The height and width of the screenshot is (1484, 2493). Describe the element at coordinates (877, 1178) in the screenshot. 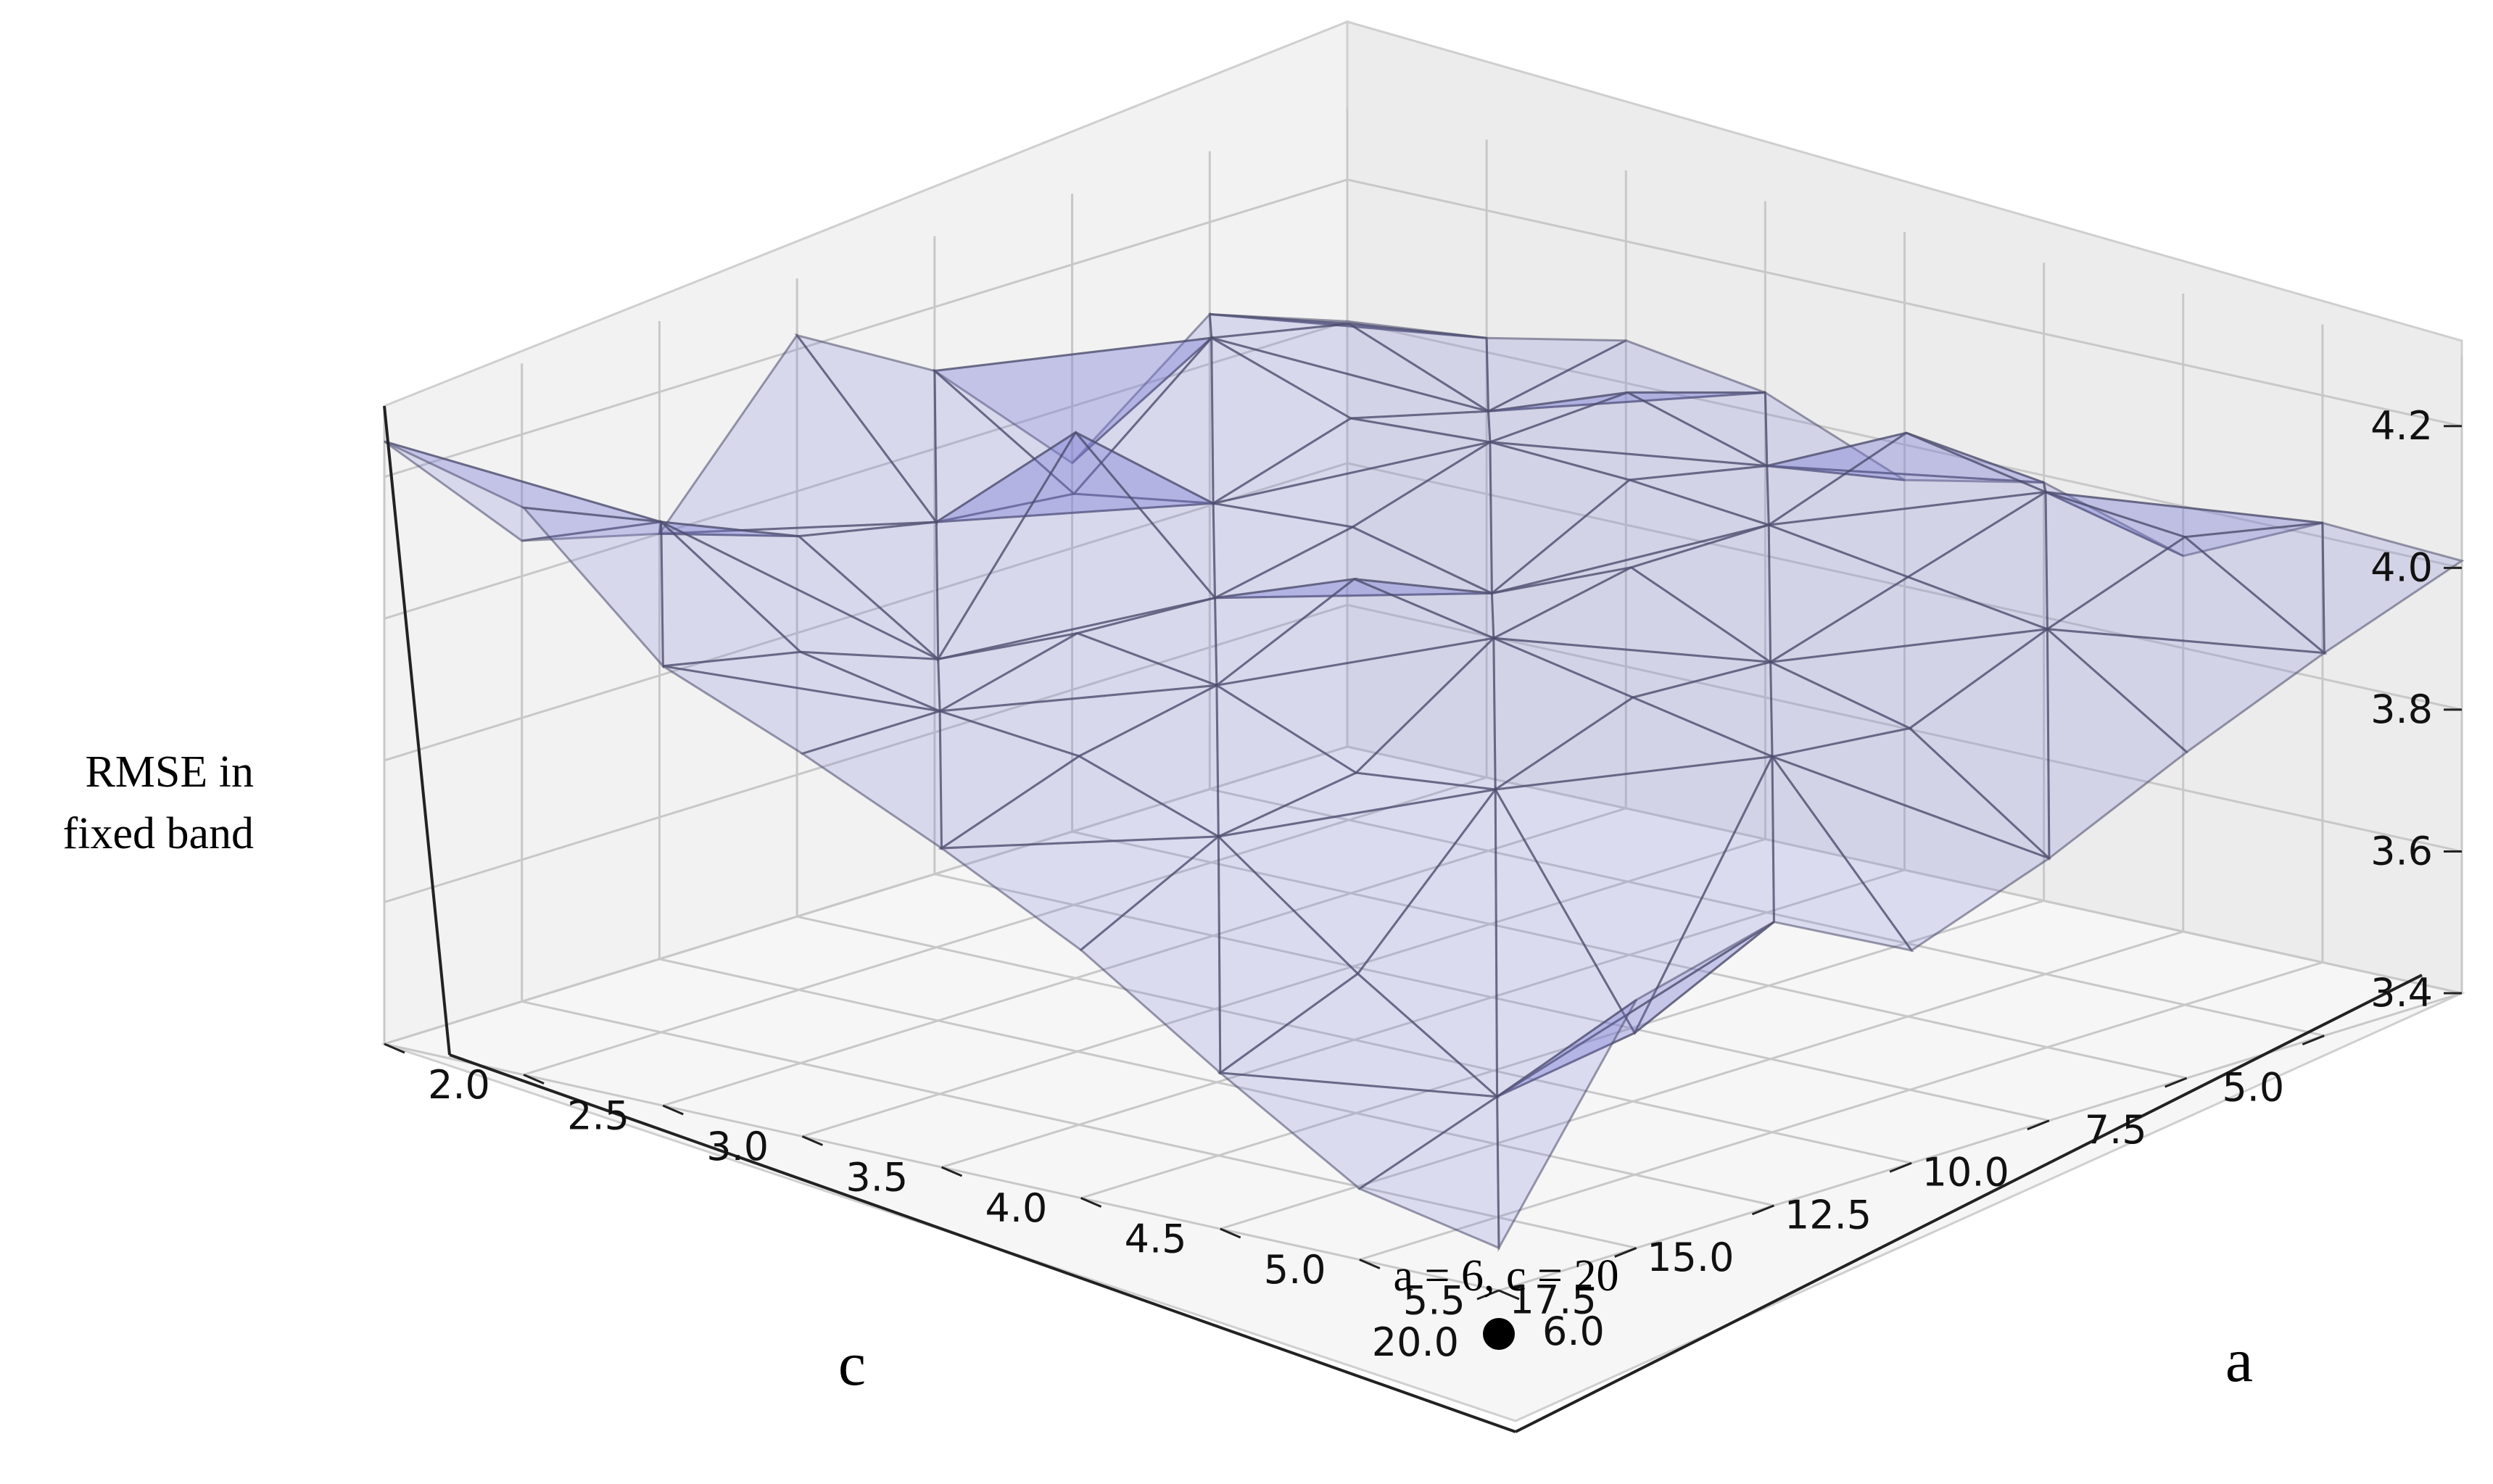

I see `a-tick-label: 3.5` at that location.